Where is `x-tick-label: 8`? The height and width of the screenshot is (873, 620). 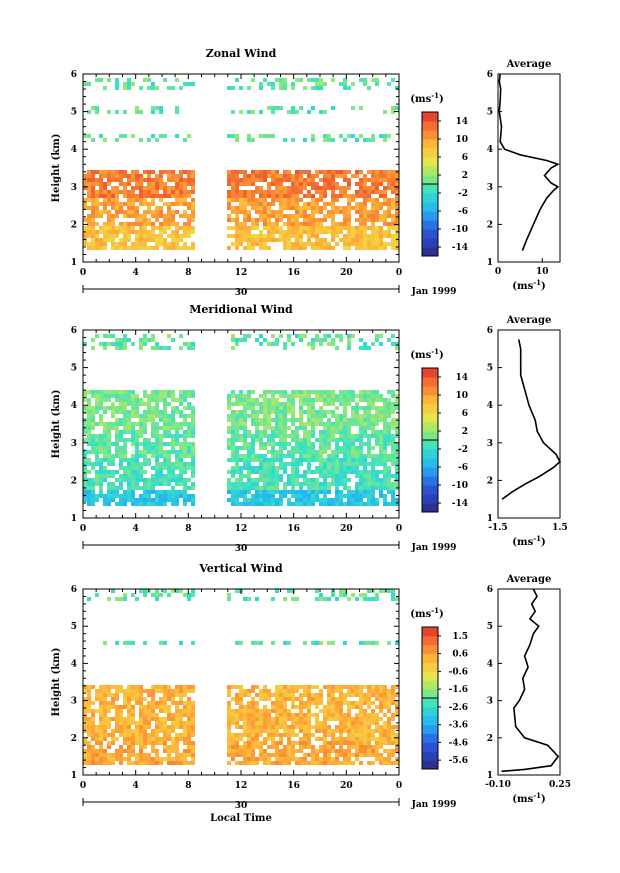 x-tick-label: 8 is located at coordinates (188, 786).